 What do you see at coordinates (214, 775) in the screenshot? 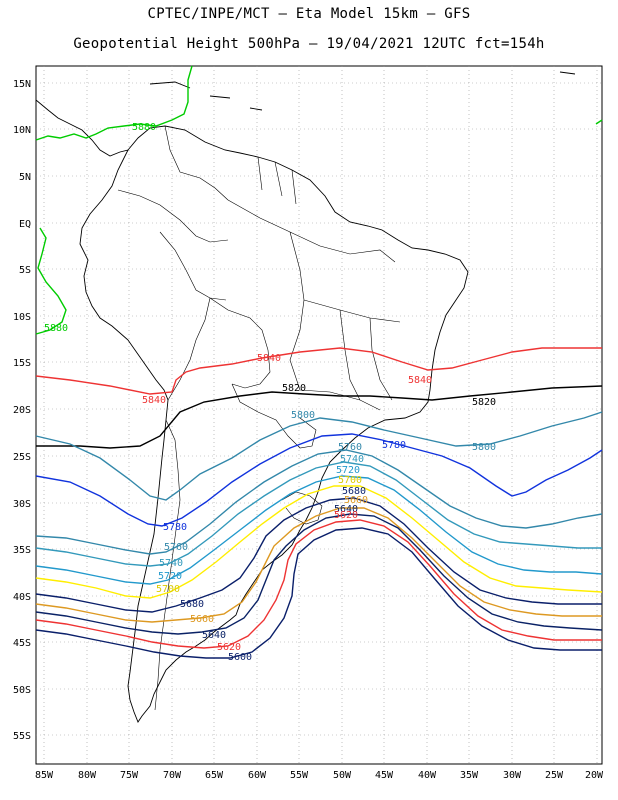
I see `lon-label: 65W` at bounding box center [214, 775].